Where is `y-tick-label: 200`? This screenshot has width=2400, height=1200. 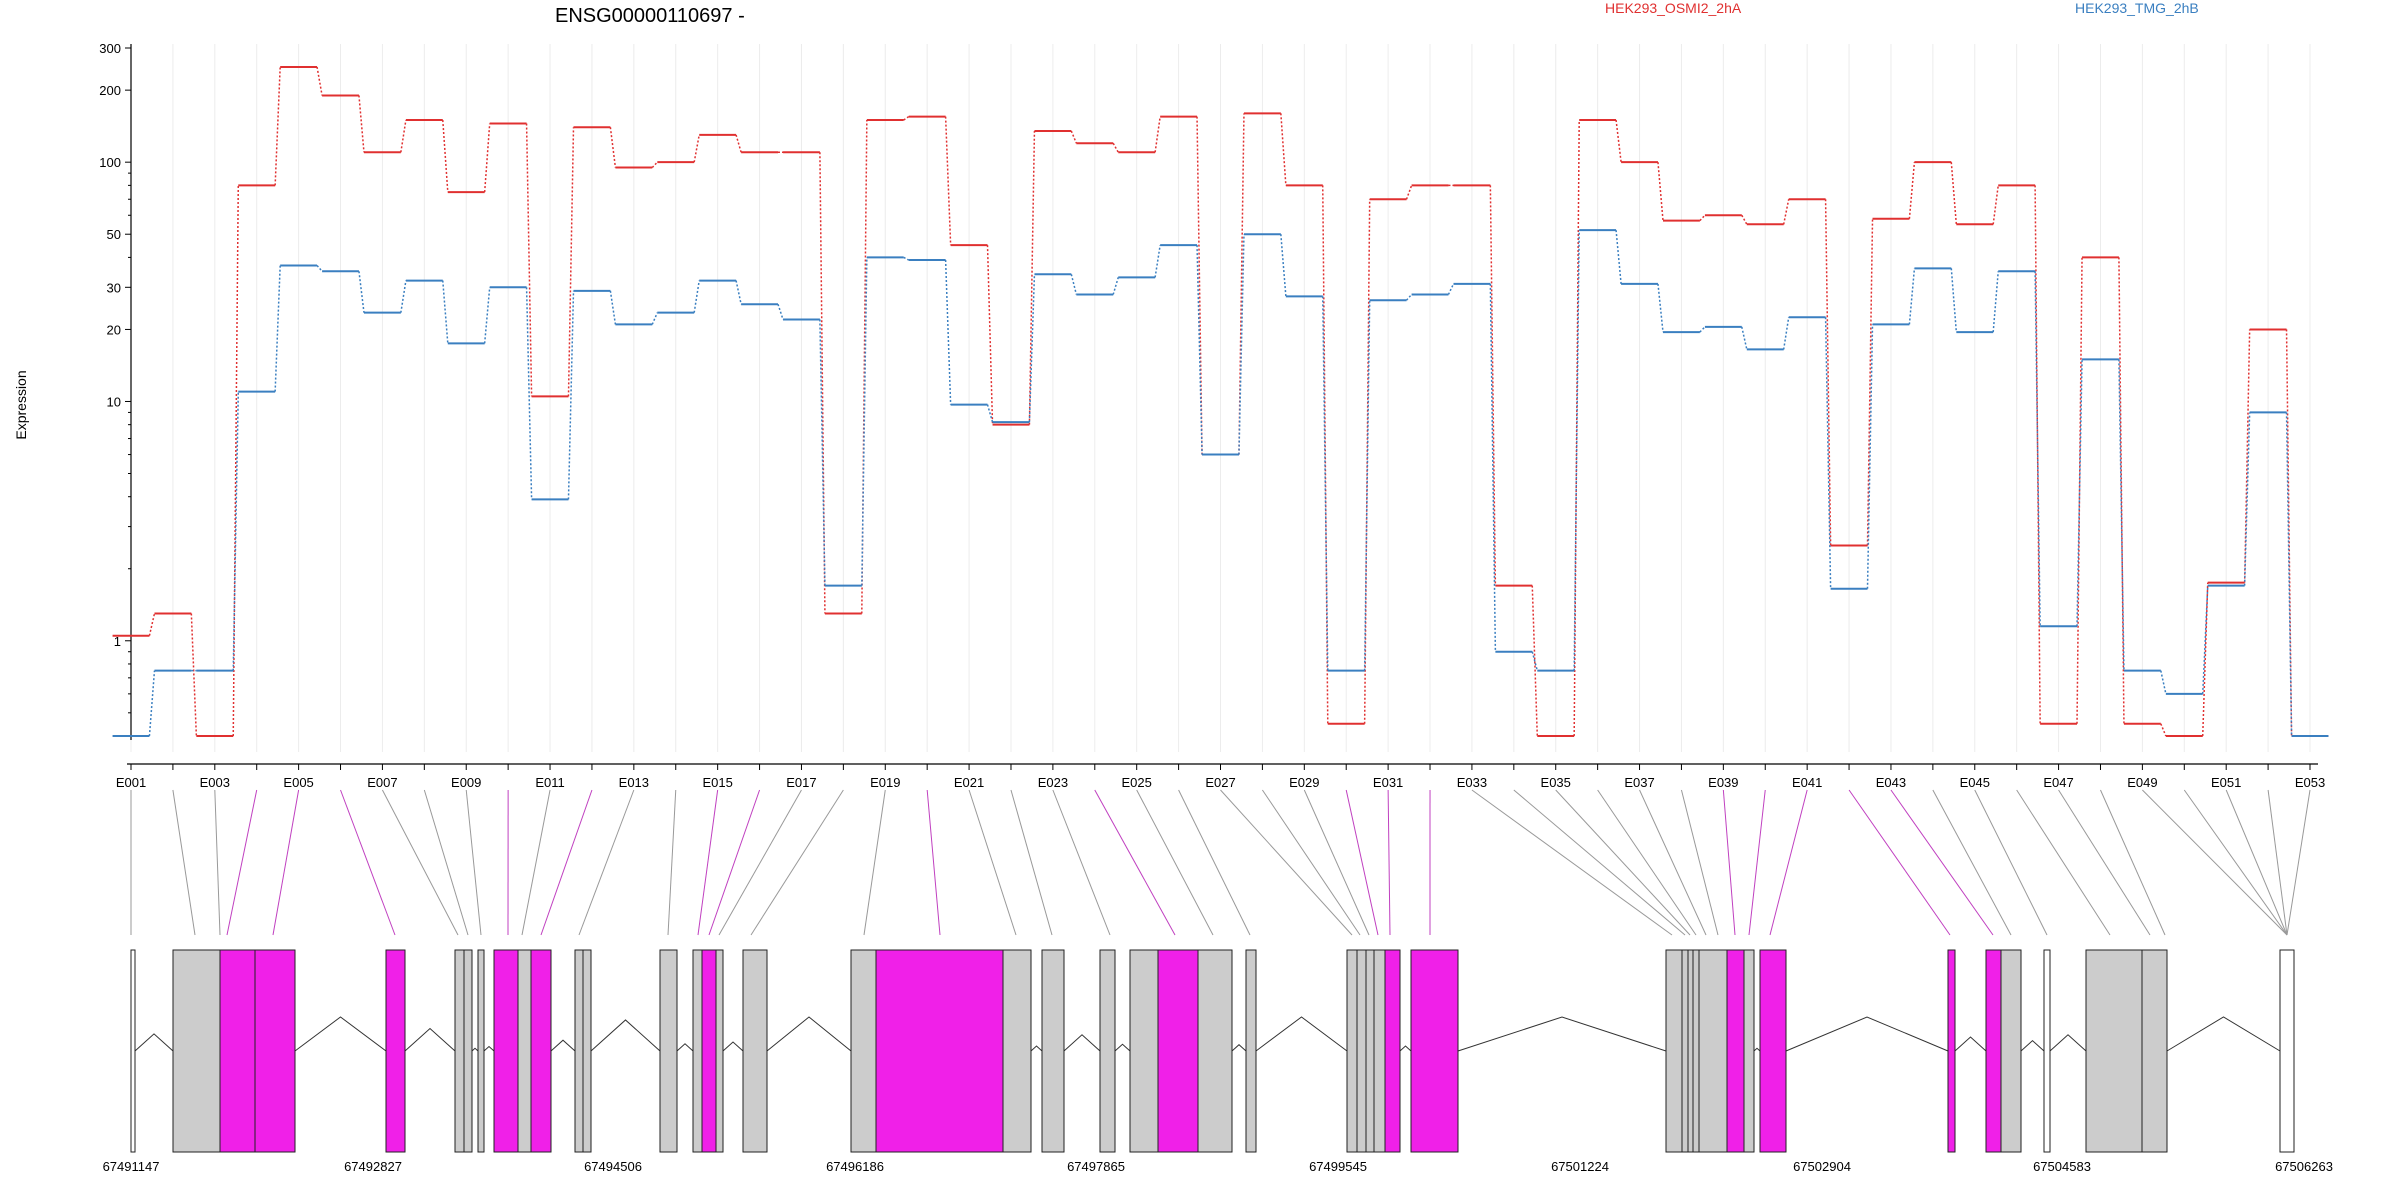 y-tick-label: 200 is located at coordinates (110, 90).